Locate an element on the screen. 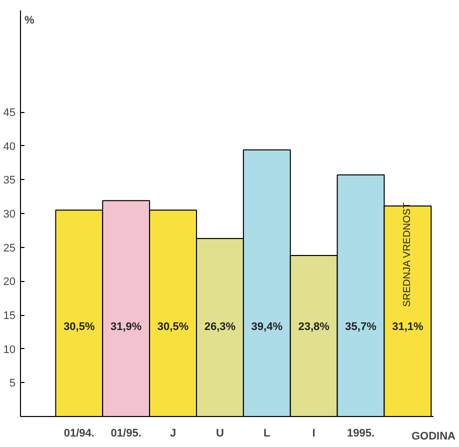 The width and height of the screenshot is (459, 447). y-tick-label: 30 is located at coordinates (9, 214).